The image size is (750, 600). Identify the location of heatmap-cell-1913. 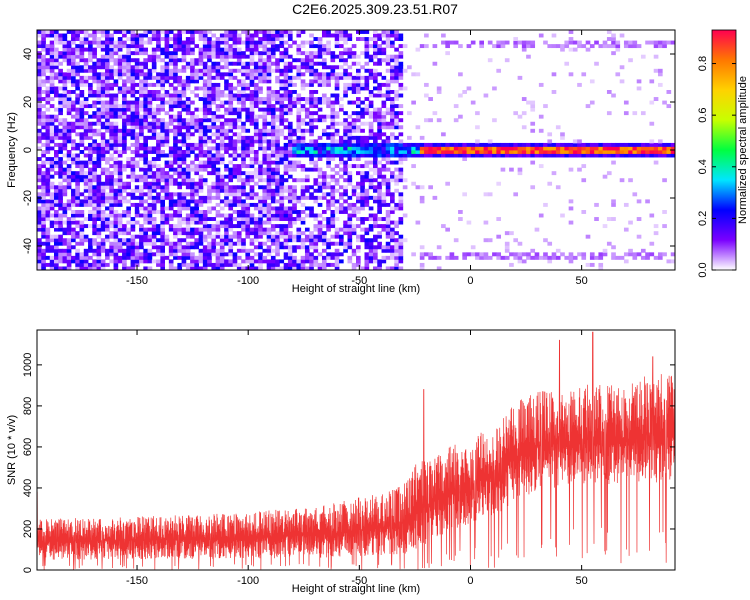
(197, 194).